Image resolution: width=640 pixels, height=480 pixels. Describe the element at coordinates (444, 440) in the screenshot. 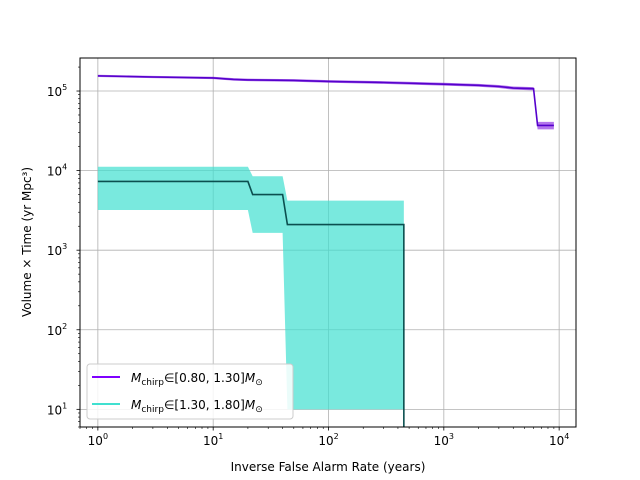

I see `x-tick-label: 10³` at that location.